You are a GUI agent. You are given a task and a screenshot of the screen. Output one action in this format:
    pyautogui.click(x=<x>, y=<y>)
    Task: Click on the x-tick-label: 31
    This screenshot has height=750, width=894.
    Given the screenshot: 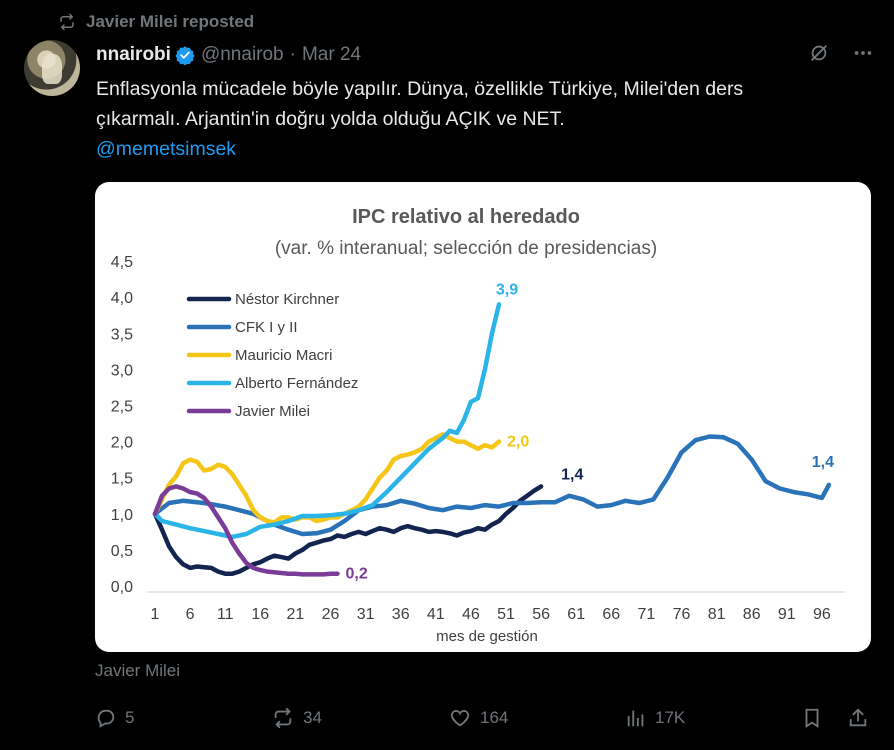 What is the action you would take?
    pyautogui.click(x=366, y=614)
    